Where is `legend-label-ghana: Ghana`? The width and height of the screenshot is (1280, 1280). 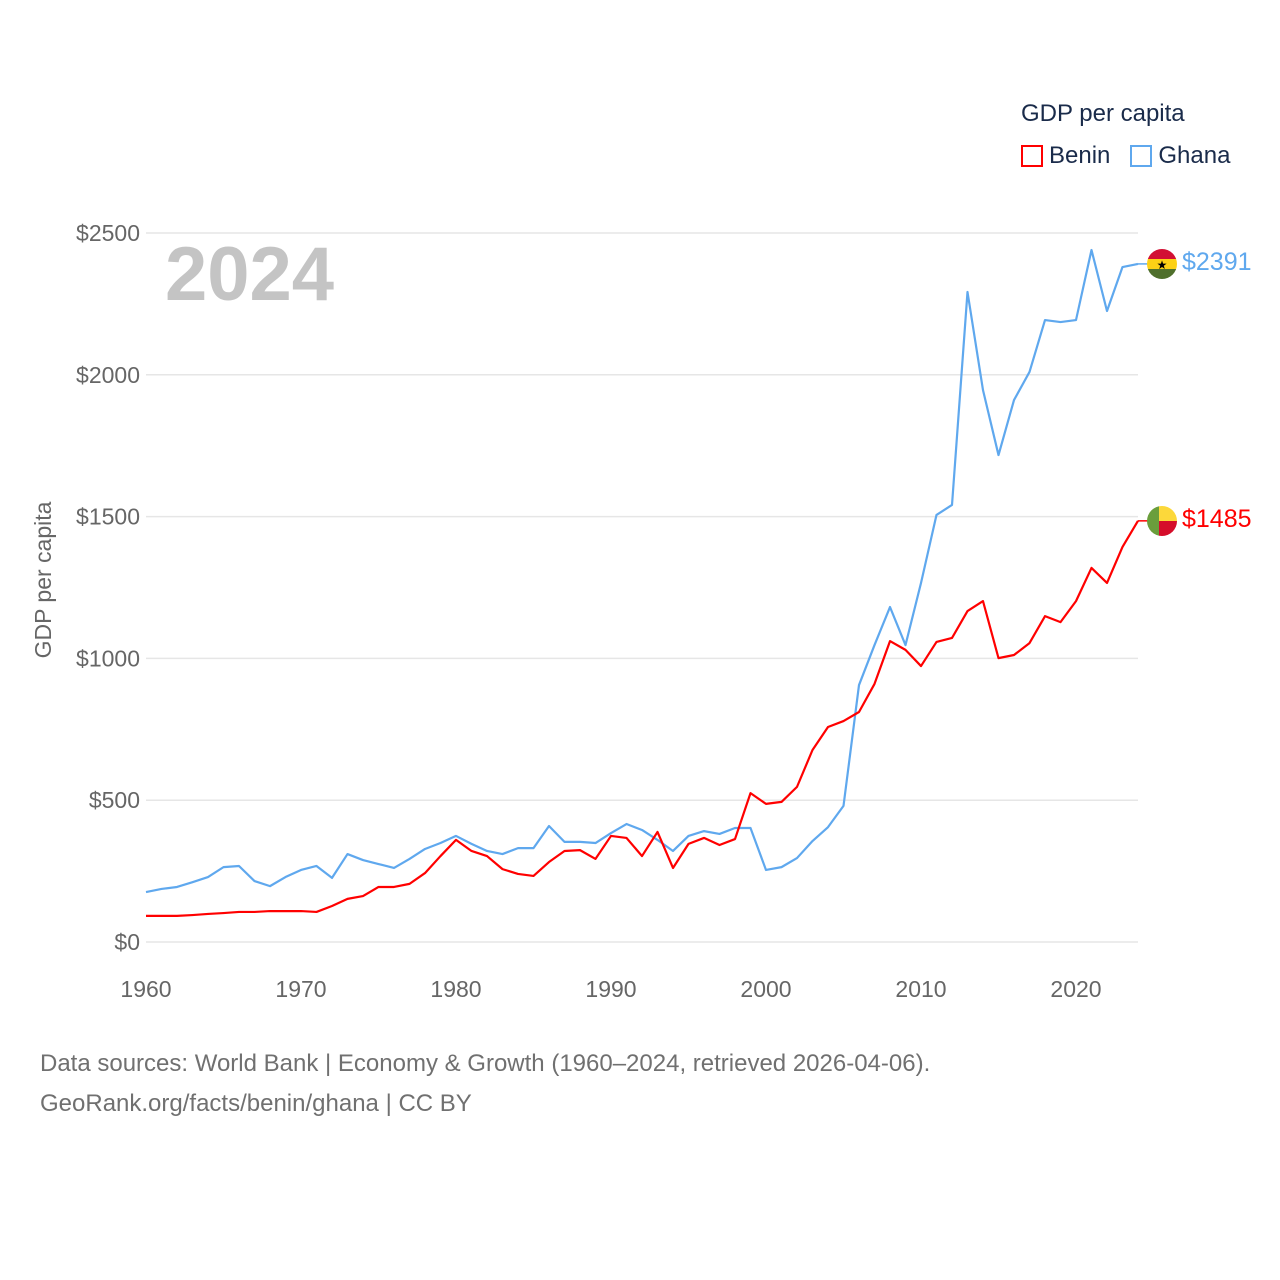
legend-label-ghana: Ghana is located at coordinates (1194, 155).